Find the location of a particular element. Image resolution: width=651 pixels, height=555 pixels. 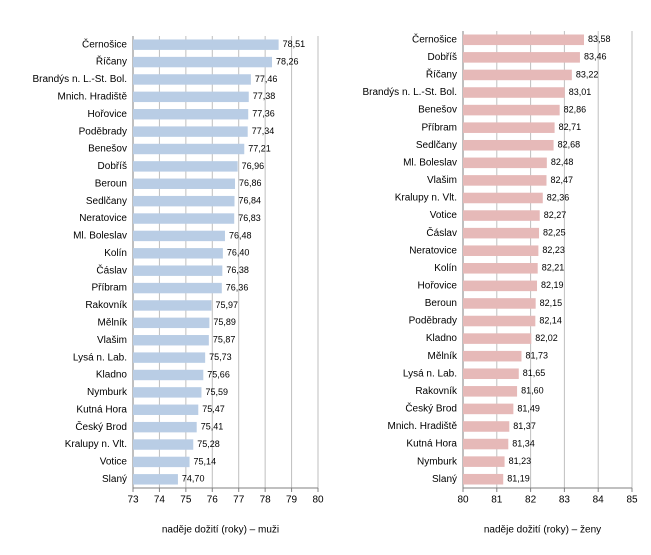

value-label: 77,34 is located at coordinates (263, 131).